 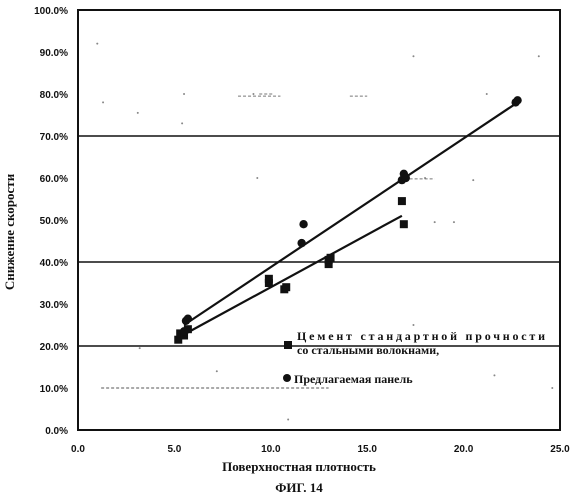 What do you see at coordinates (464, 449) in the screenshot?
I see `x-tick-label: 20.0` at bounding box center [464, 449].